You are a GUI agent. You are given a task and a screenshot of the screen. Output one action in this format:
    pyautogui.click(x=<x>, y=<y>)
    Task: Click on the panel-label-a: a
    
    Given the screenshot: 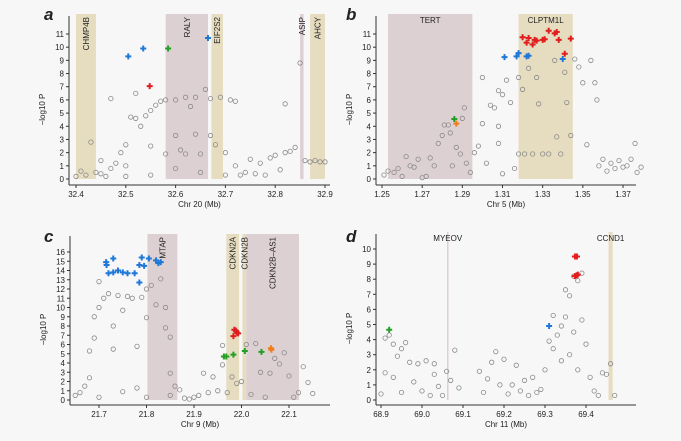 What is the action you would take?
    pyautogui.click(x=48, y=14)
    